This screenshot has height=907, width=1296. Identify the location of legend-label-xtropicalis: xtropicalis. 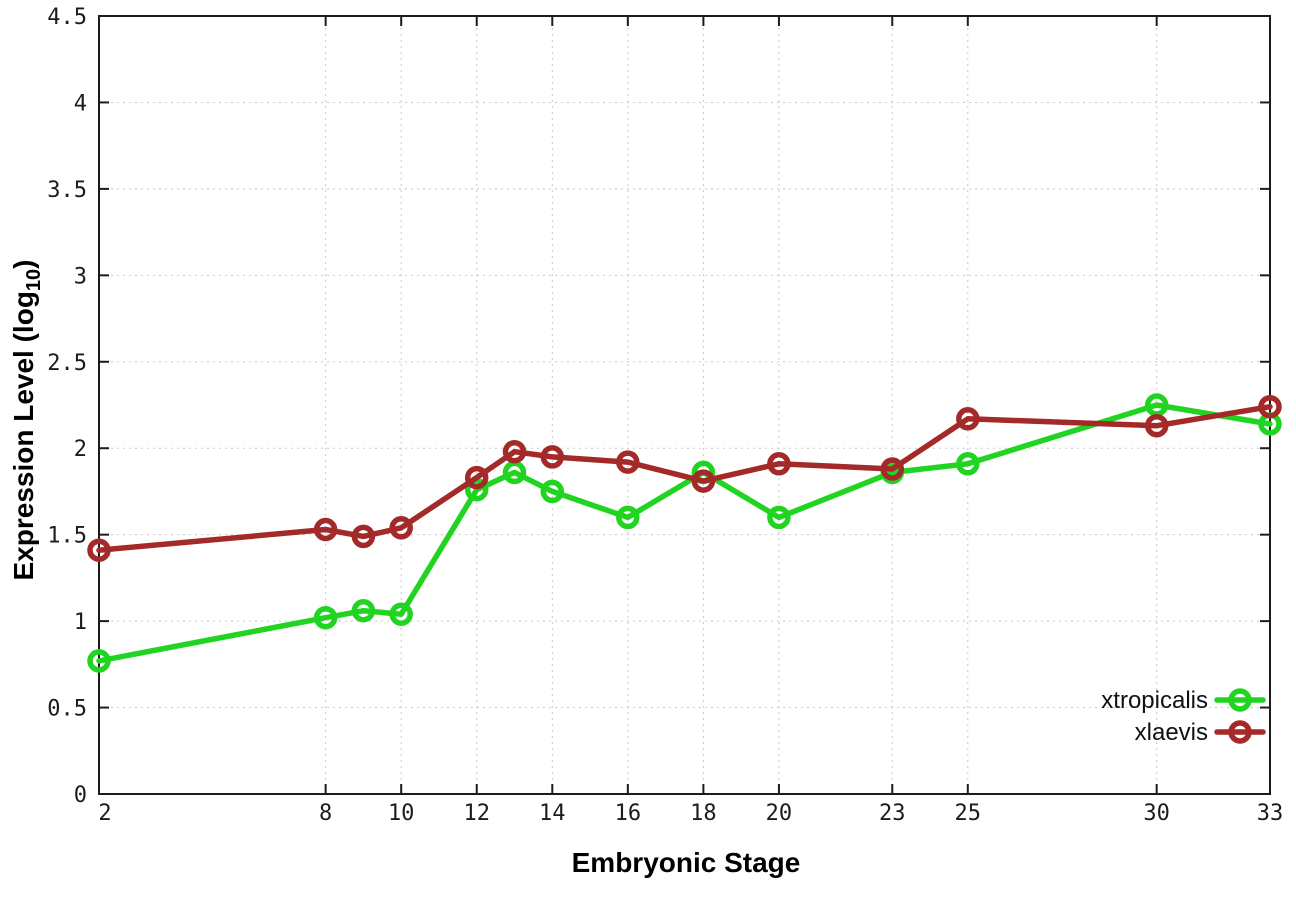
(1154, 700).